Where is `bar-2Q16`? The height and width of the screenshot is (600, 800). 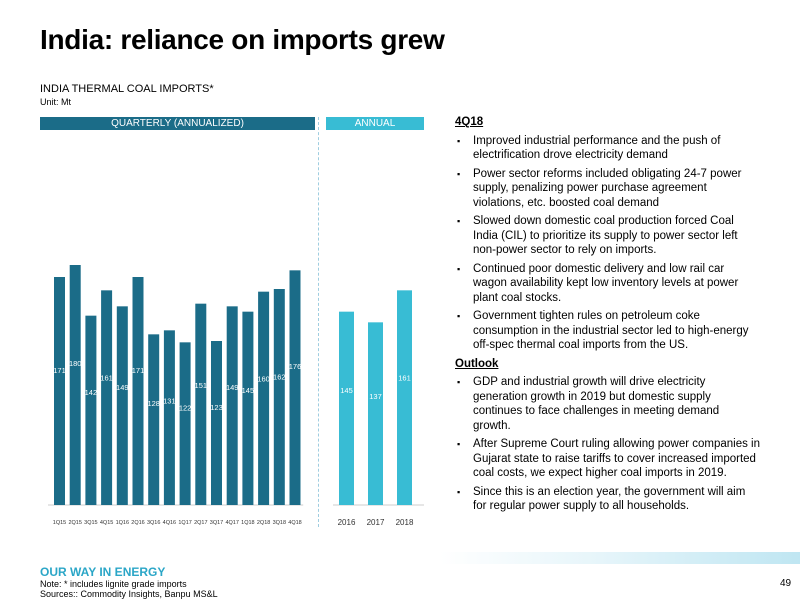 bar-2Q16 is located at coordinates (138, 391).